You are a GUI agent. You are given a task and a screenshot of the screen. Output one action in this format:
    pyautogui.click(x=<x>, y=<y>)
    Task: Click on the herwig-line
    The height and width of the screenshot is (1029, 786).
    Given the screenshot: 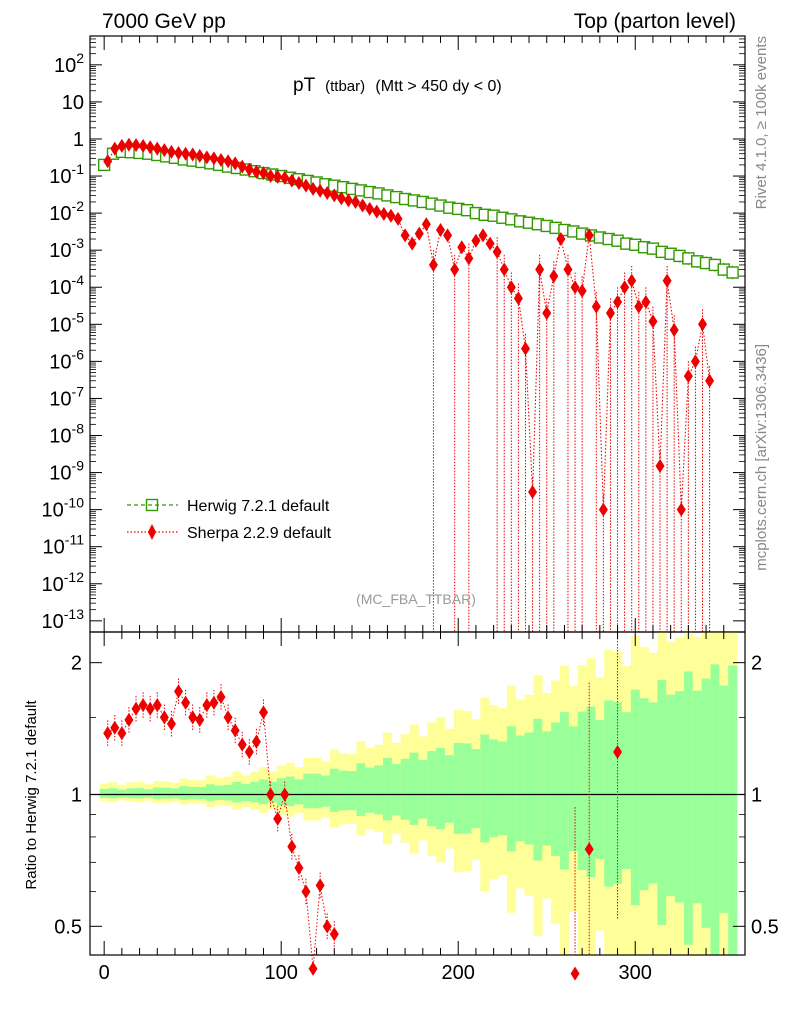 What is the action you would take?
    pyautogui.click(x=418, y=212)
    